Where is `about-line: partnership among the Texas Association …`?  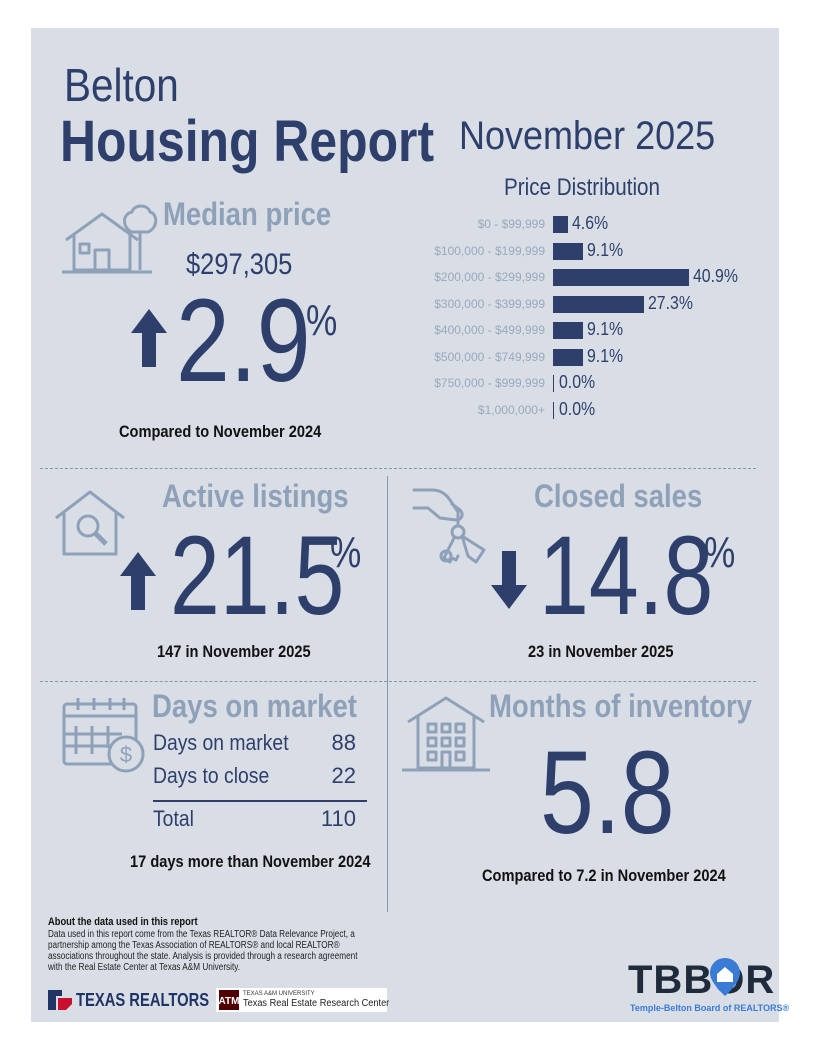
about-line: partnership among the Texas Association … is located at coordinates (194, 945).